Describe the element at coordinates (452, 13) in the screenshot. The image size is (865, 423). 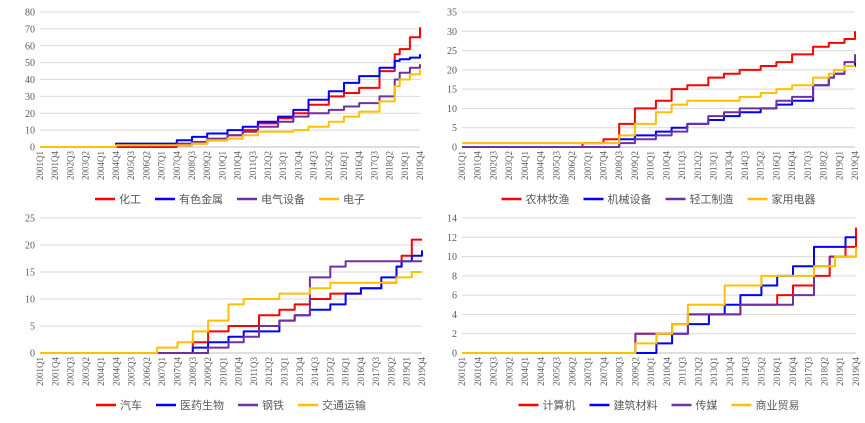
I see `y-tick-label: 35` at that location.